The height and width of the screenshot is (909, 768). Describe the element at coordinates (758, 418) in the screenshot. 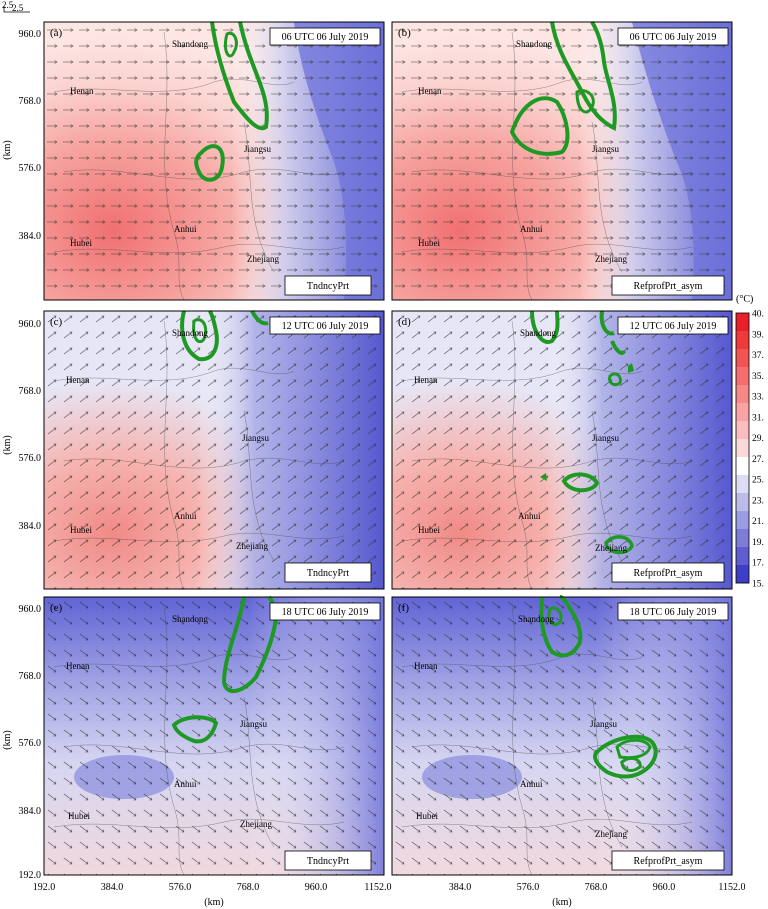

I see `colorbar-tick-label: 31.` at that location.